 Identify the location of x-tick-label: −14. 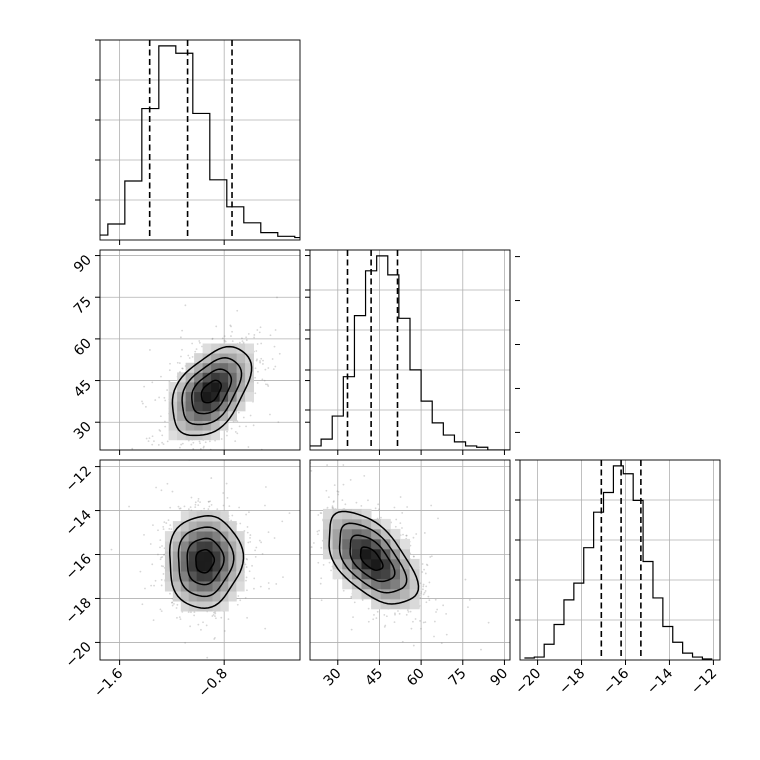
(660, 681).